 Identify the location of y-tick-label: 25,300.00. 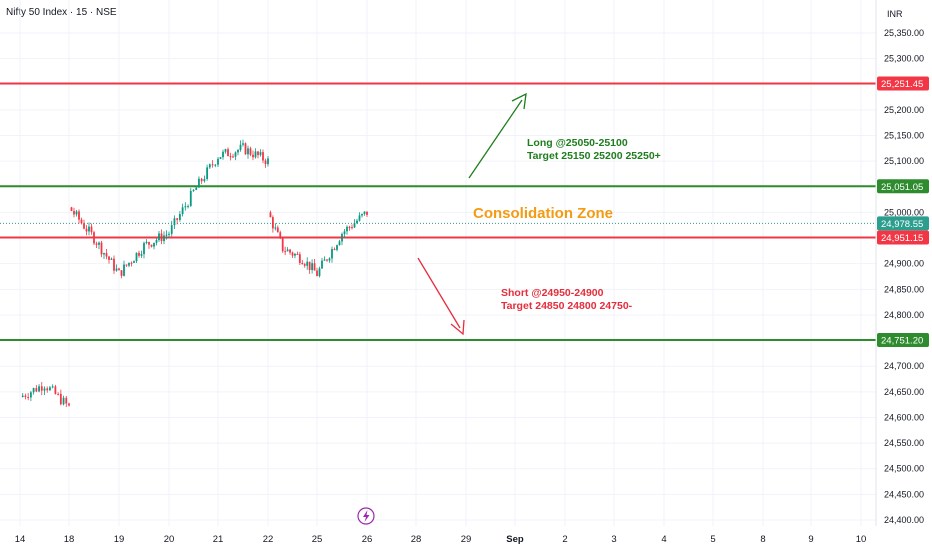
(904, 59).